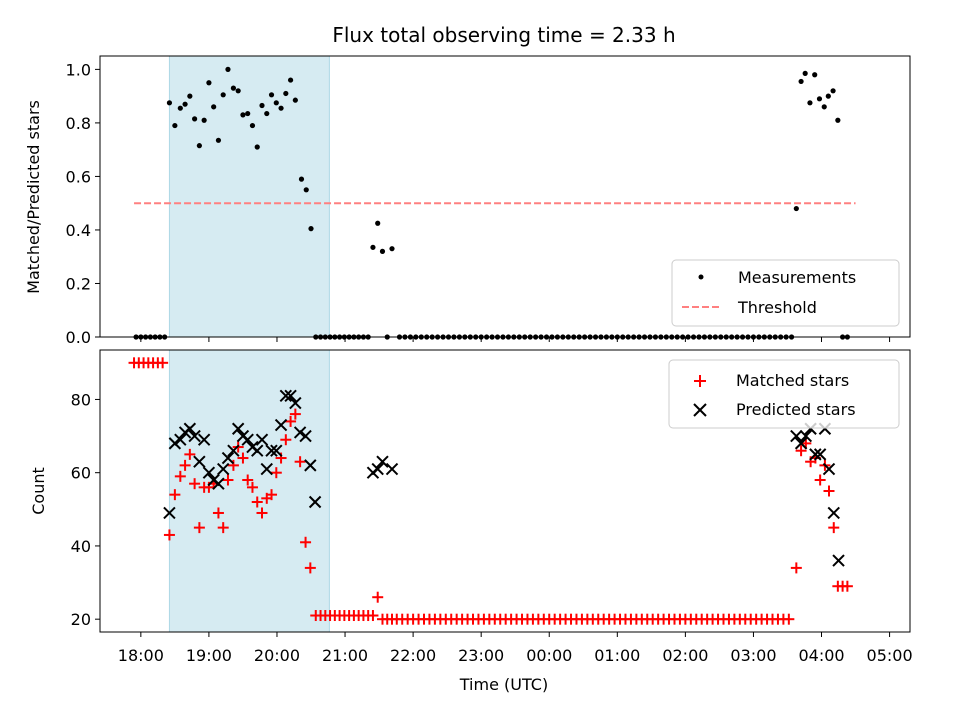  Describe the element at coordinates (38, 491) in the screenshot. I see `bottom-y-axis-label: Count` at that location.